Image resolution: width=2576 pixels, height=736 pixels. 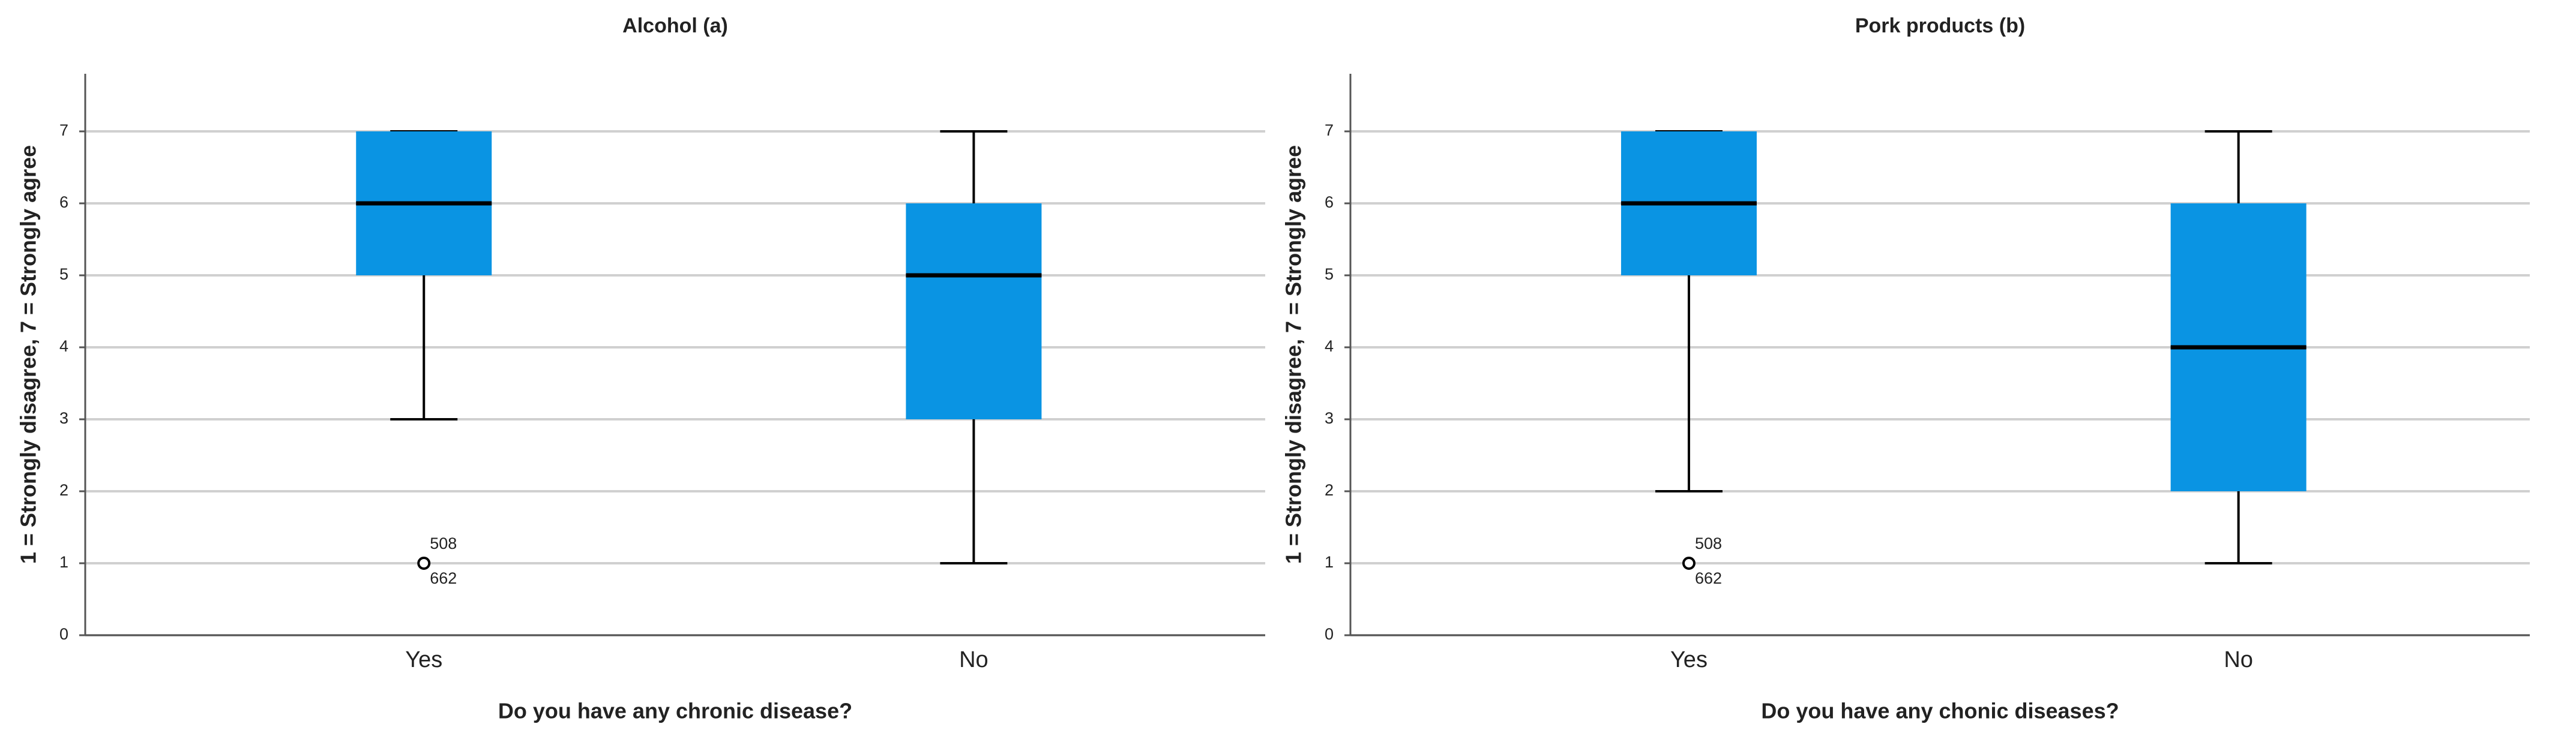 What do you see at coordinates (974, 311) in the screenshot?
I see `box` at bounding box center [974, 311].